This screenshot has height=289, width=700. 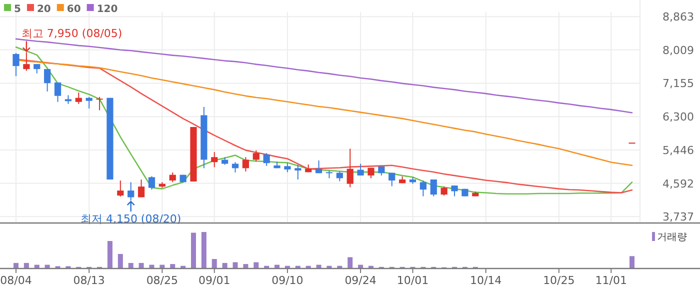 What do you see at coordinates (214, 280) in the screenshot?
I see `x-tick-label: 09/01` at bounding box center [214, 280].